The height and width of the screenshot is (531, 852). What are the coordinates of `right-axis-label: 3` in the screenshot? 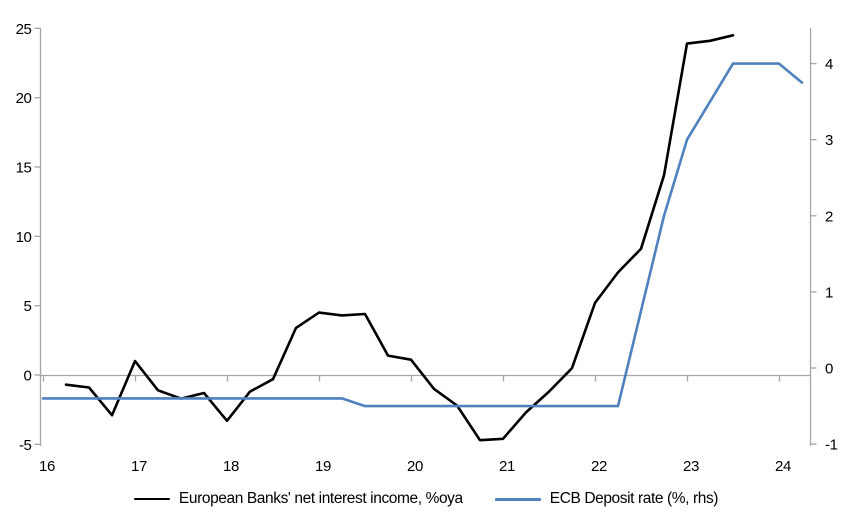 It's located at (829, 140).